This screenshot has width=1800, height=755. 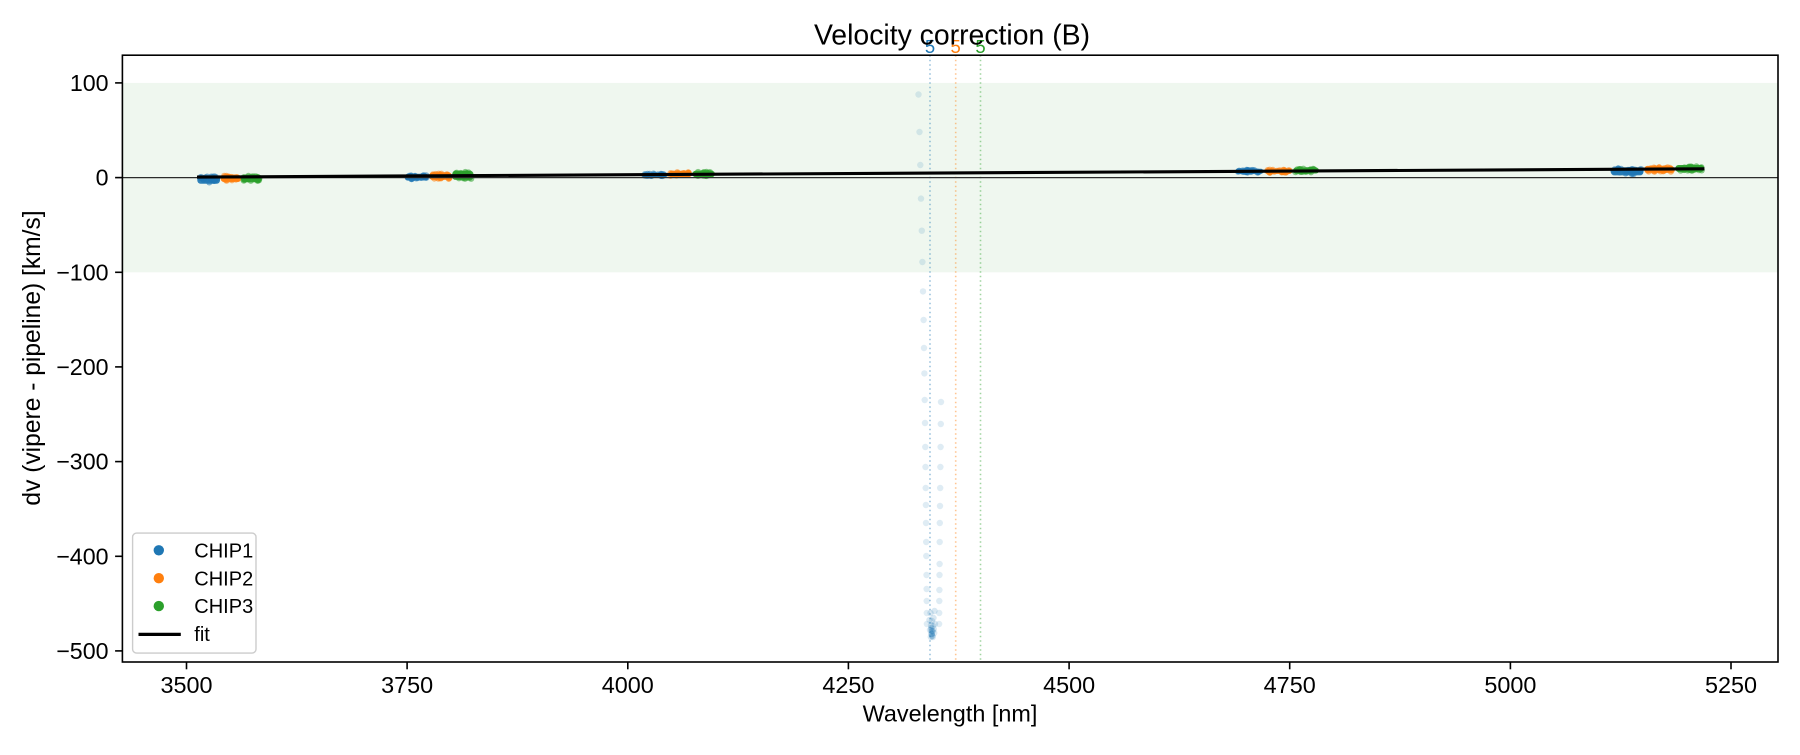 What do you see at coordinates (407, 685) in the screenshot?
I see `svg-text: 3750` at bounding box center [407, 685].